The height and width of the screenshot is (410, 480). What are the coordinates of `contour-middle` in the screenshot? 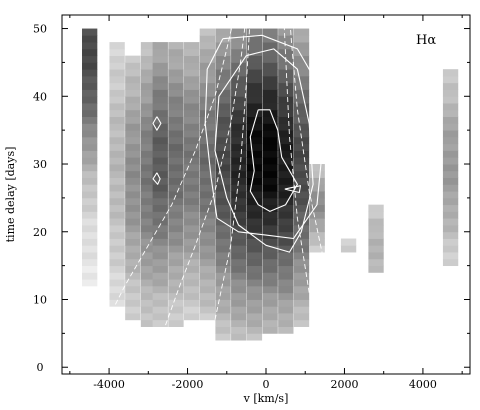 It's located at (264, 150).